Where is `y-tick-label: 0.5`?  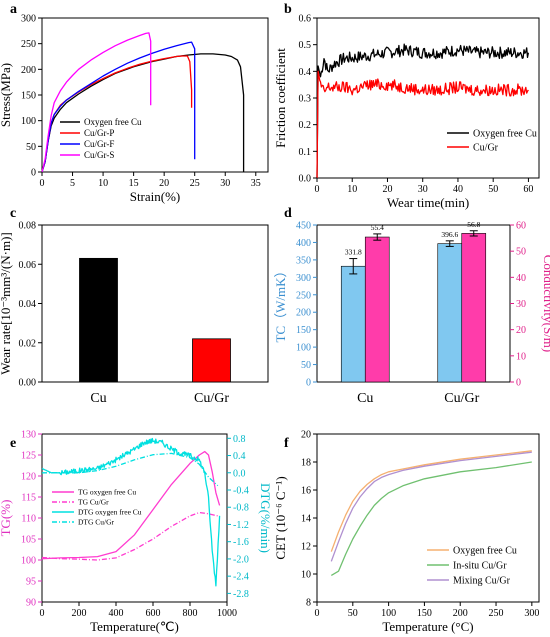
y-tick-label: 0.5 is located at coordinates (305, 45).